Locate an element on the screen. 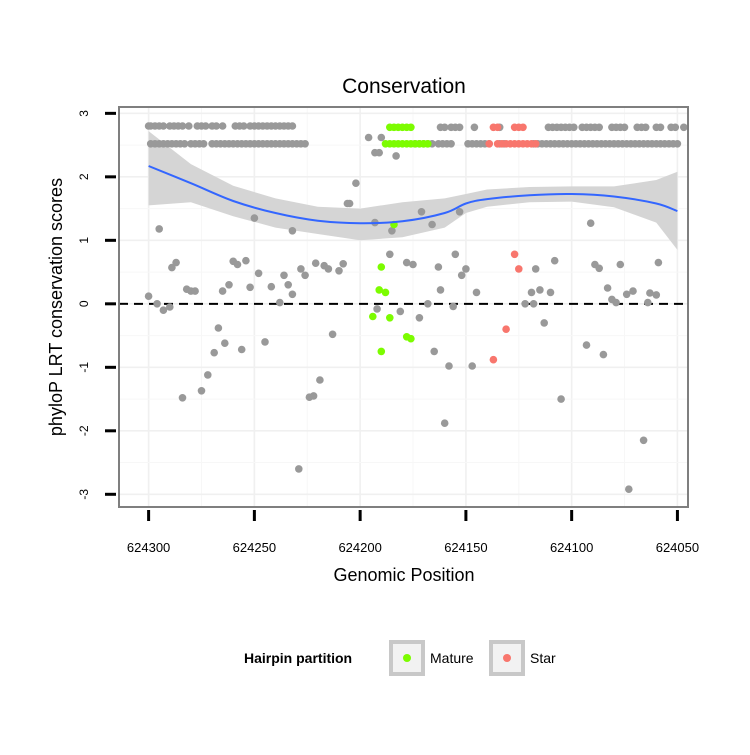 This screenshot has width=750, height=755. x-tick-label: 624100 is located at coordinates (571, 547).